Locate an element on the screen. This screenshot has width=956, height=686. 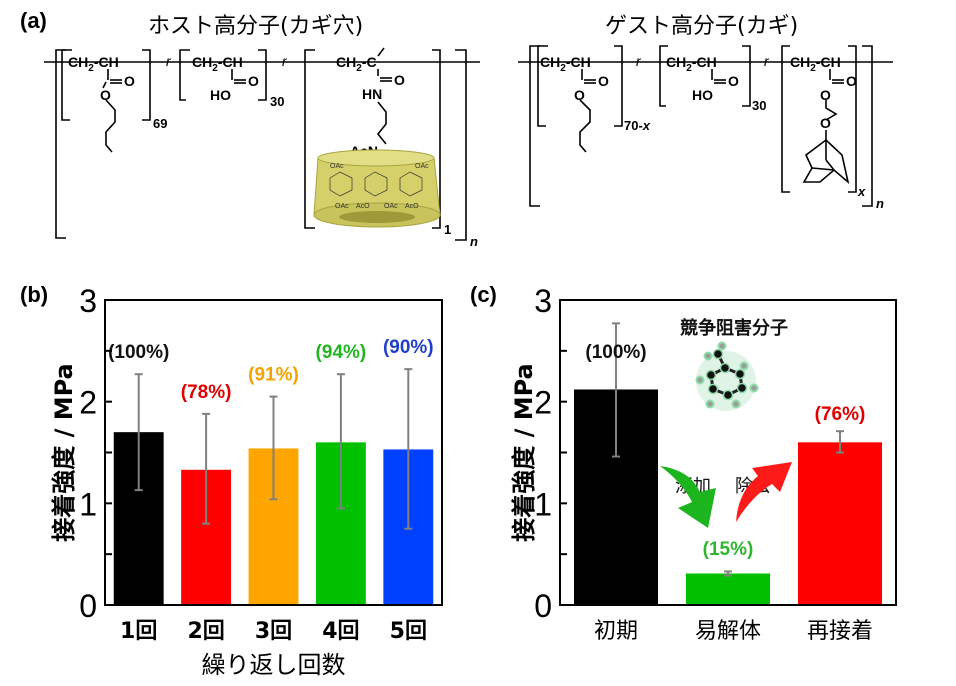
x-tick-label-2: 易解体 is located at coordinates (728, 631).